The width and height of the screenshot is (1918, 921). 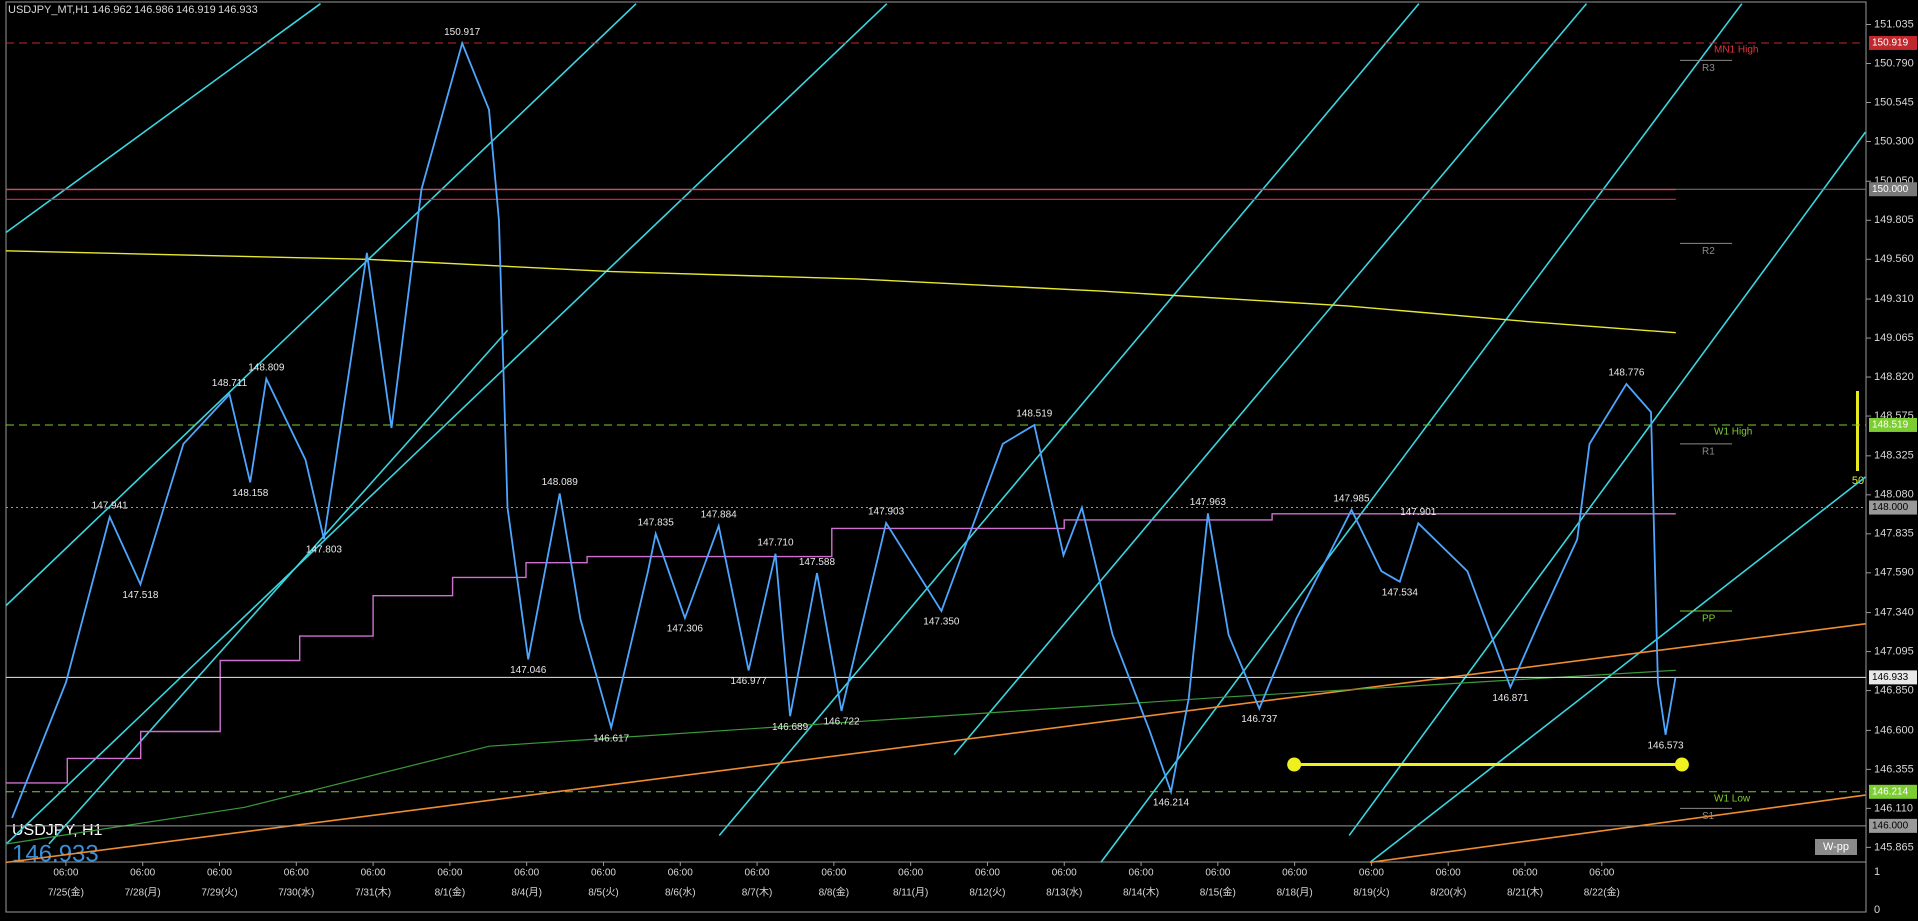 What do you see at coordinates (462, 32) in the screenshot?
I see `price-label: 150.917` at bounding box center [462, 32].